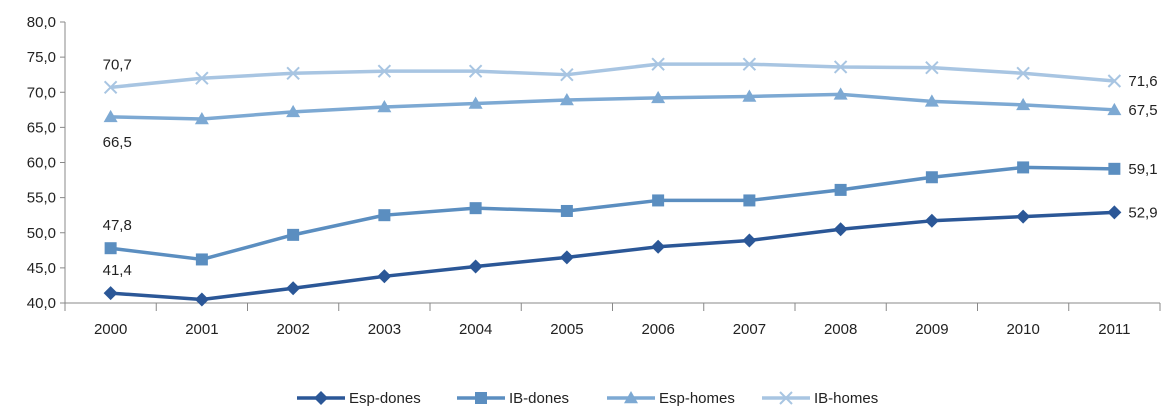  I want to click on data-label: 59,1, so click(1142, 169).